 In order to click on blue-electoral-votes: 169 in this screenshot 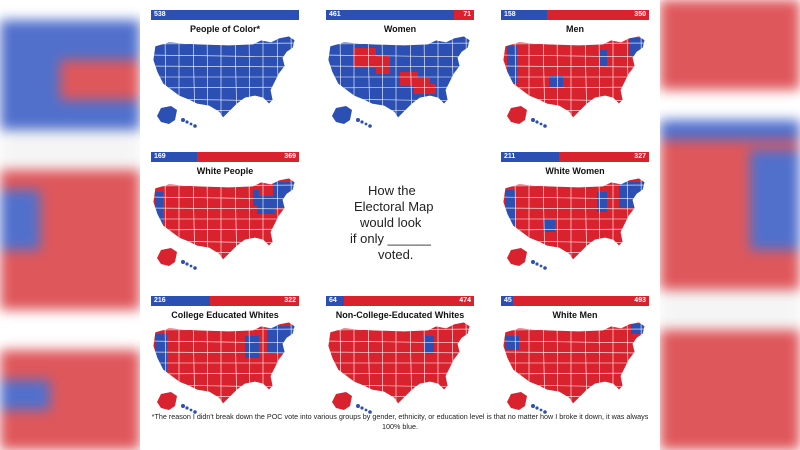, I will do `click(174, 157)`.